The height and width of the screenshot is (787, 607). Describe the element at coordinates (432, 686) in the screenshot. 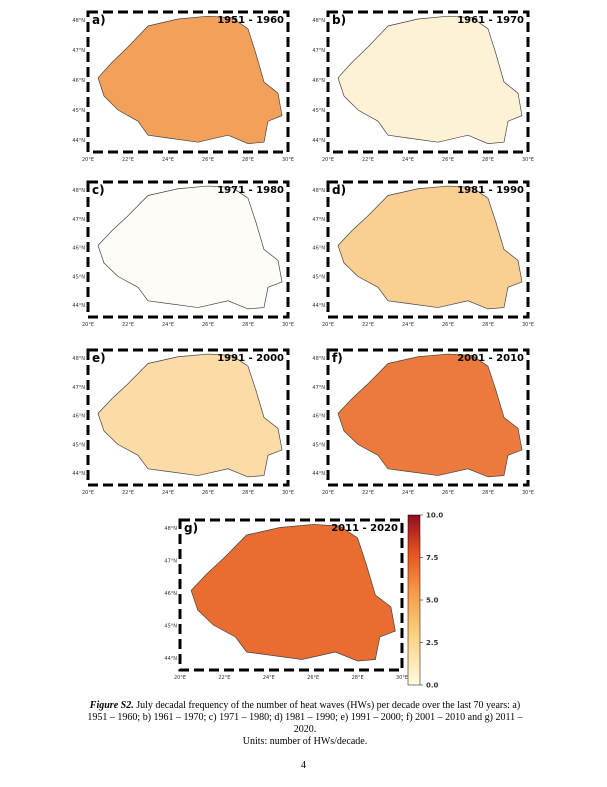

I see `colorbar-tick-label: 0.0` at that location.